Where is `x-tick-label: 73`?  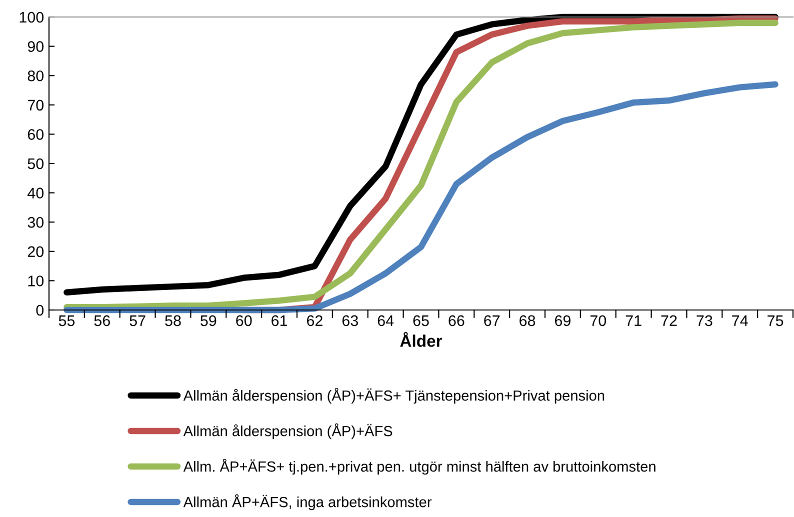
x-tick-label: 73 is located at coordinates (704, 320).